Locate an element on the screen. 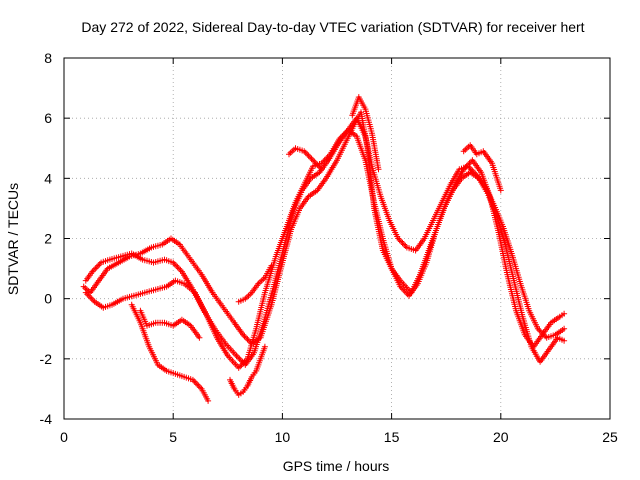  series-markers is located at coordinates (305, 159).